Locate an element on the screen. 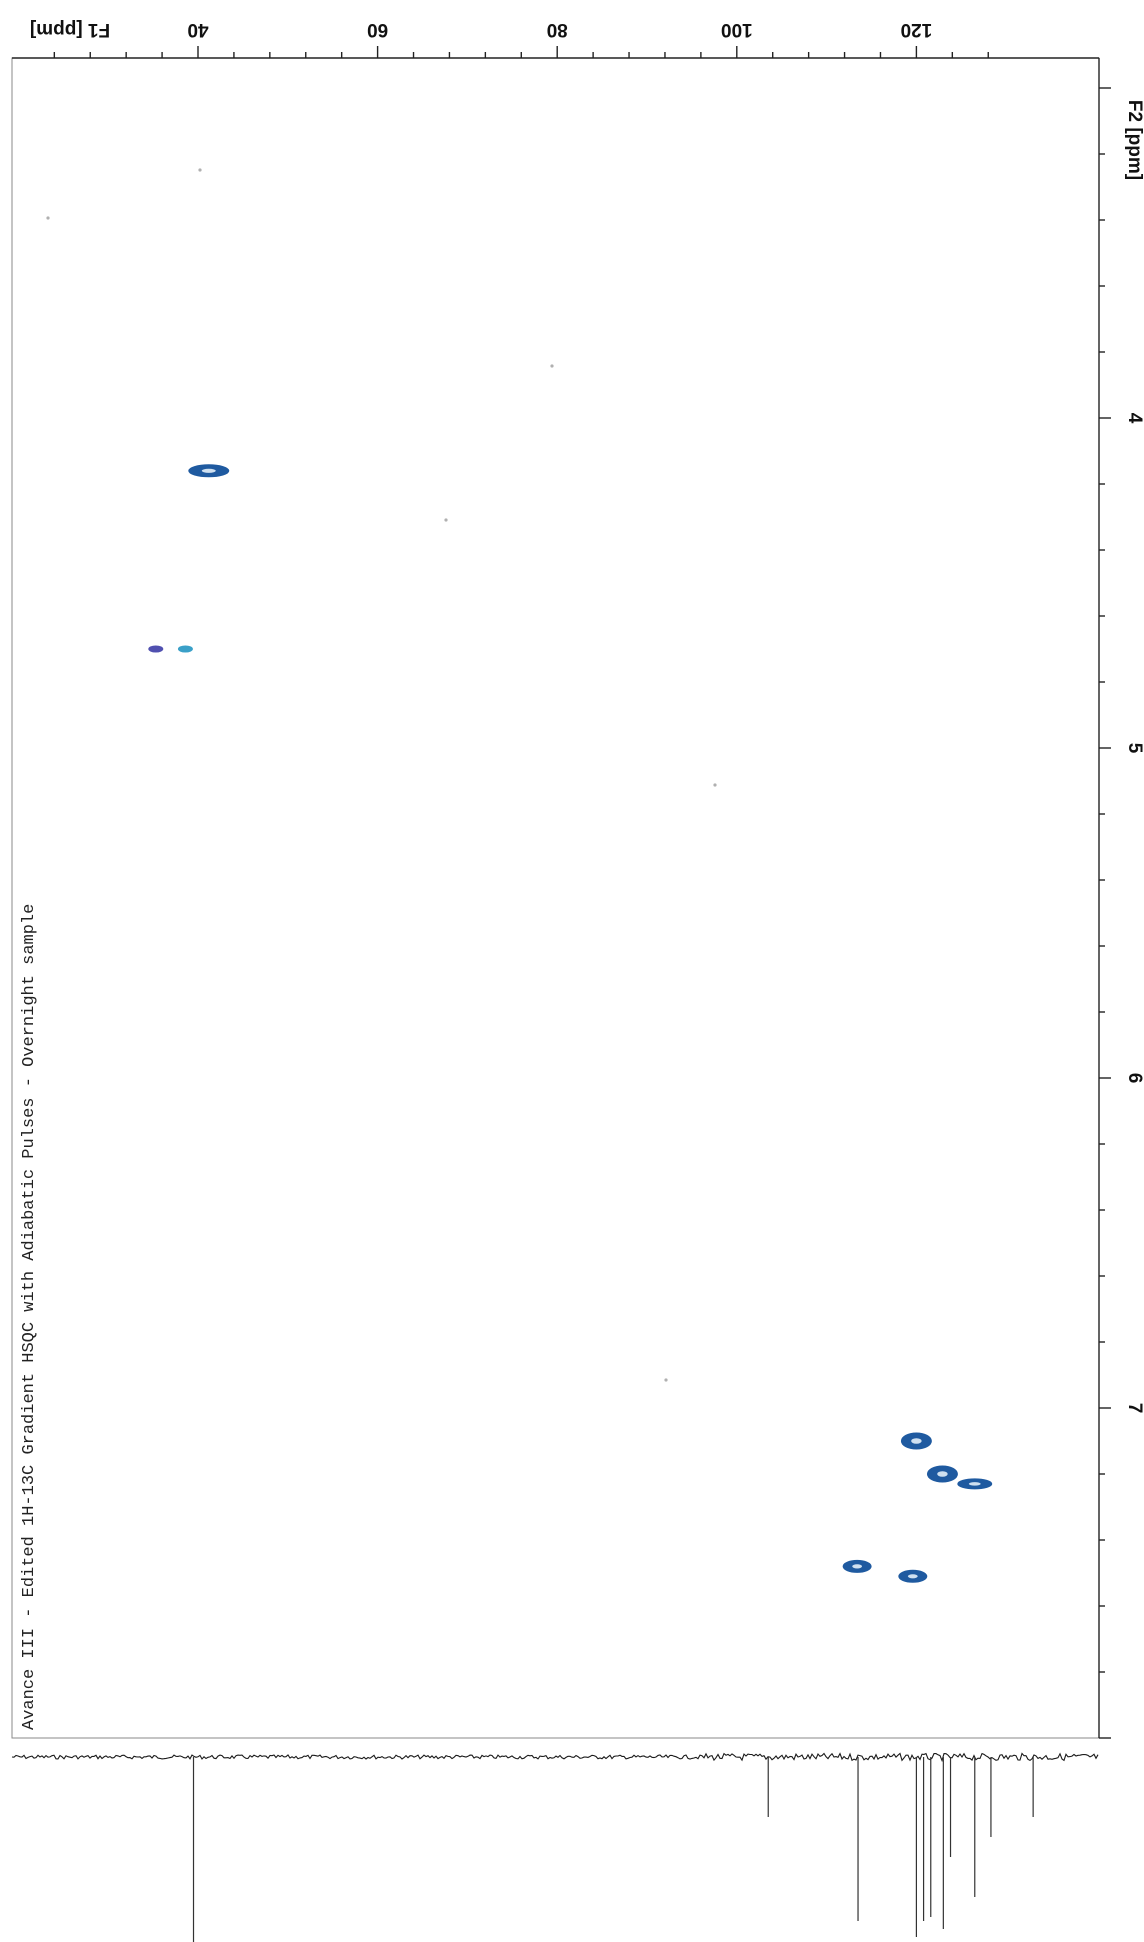 This screenshot has width=1144, height=1942. f1-tick-label: 80 is located at coordinates (557, 29).